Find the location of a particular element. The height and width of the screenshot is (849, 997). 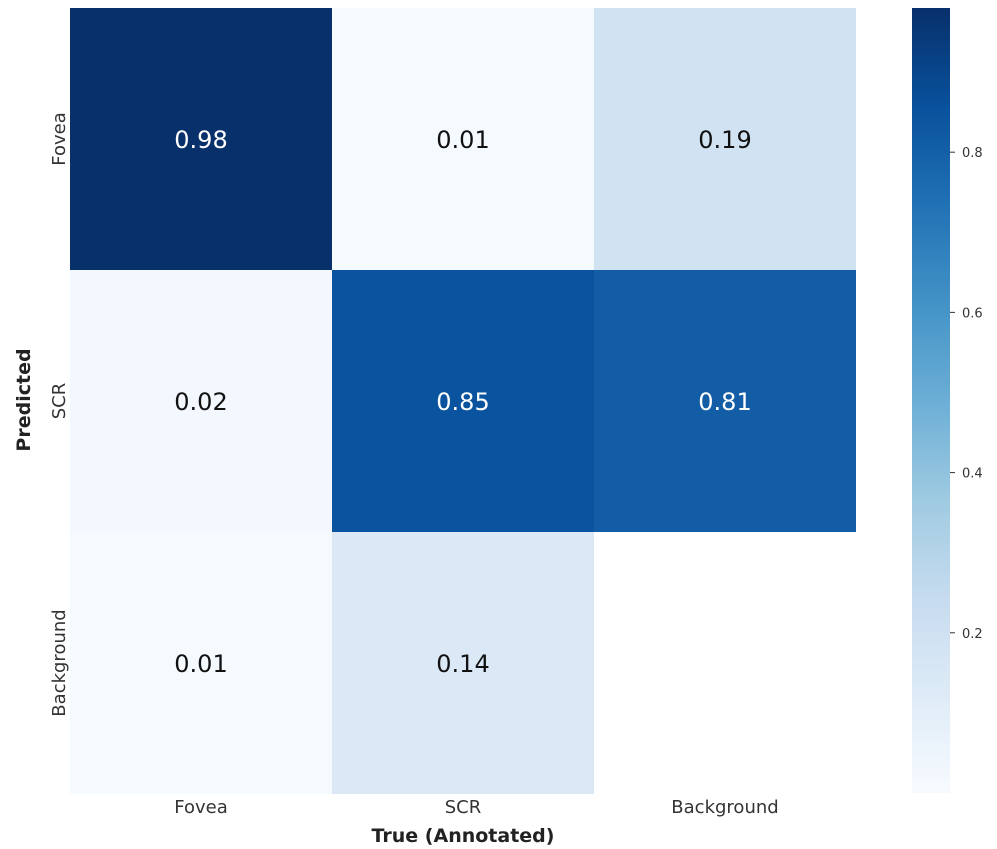

x-axis-title: True (Annotated) is located at coordinates (463, 836).